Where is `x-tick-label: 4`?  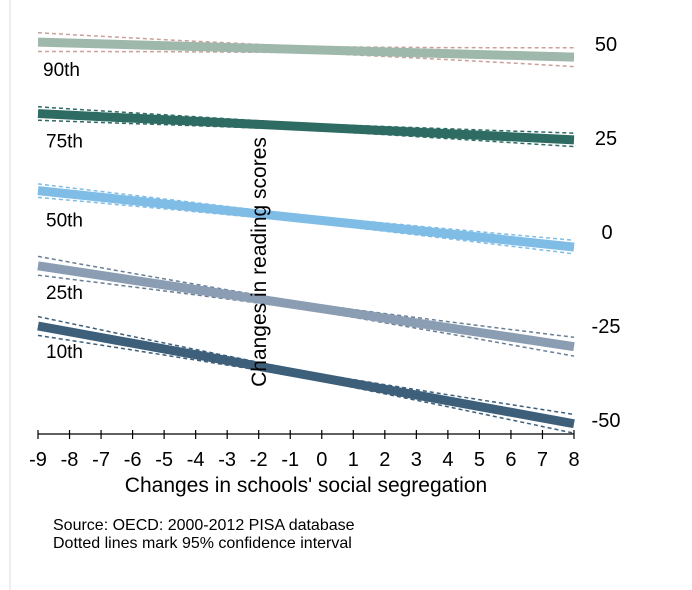 x-tick-label: 4 is located at coordinates (447, 460).